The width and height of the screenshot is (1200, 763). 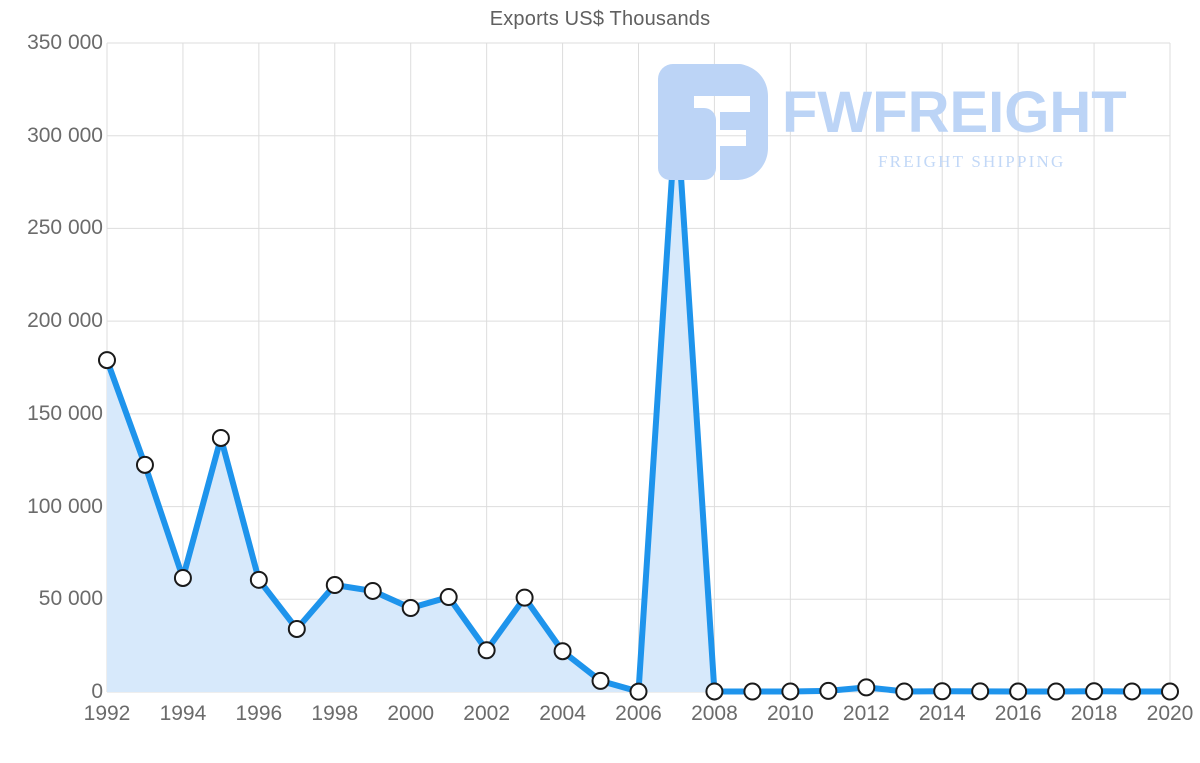 What do you see at coordinates (65, 413) in the screenshot?
I see `y-axis-tick-label: 150 000` at bounding box center [65, 413].